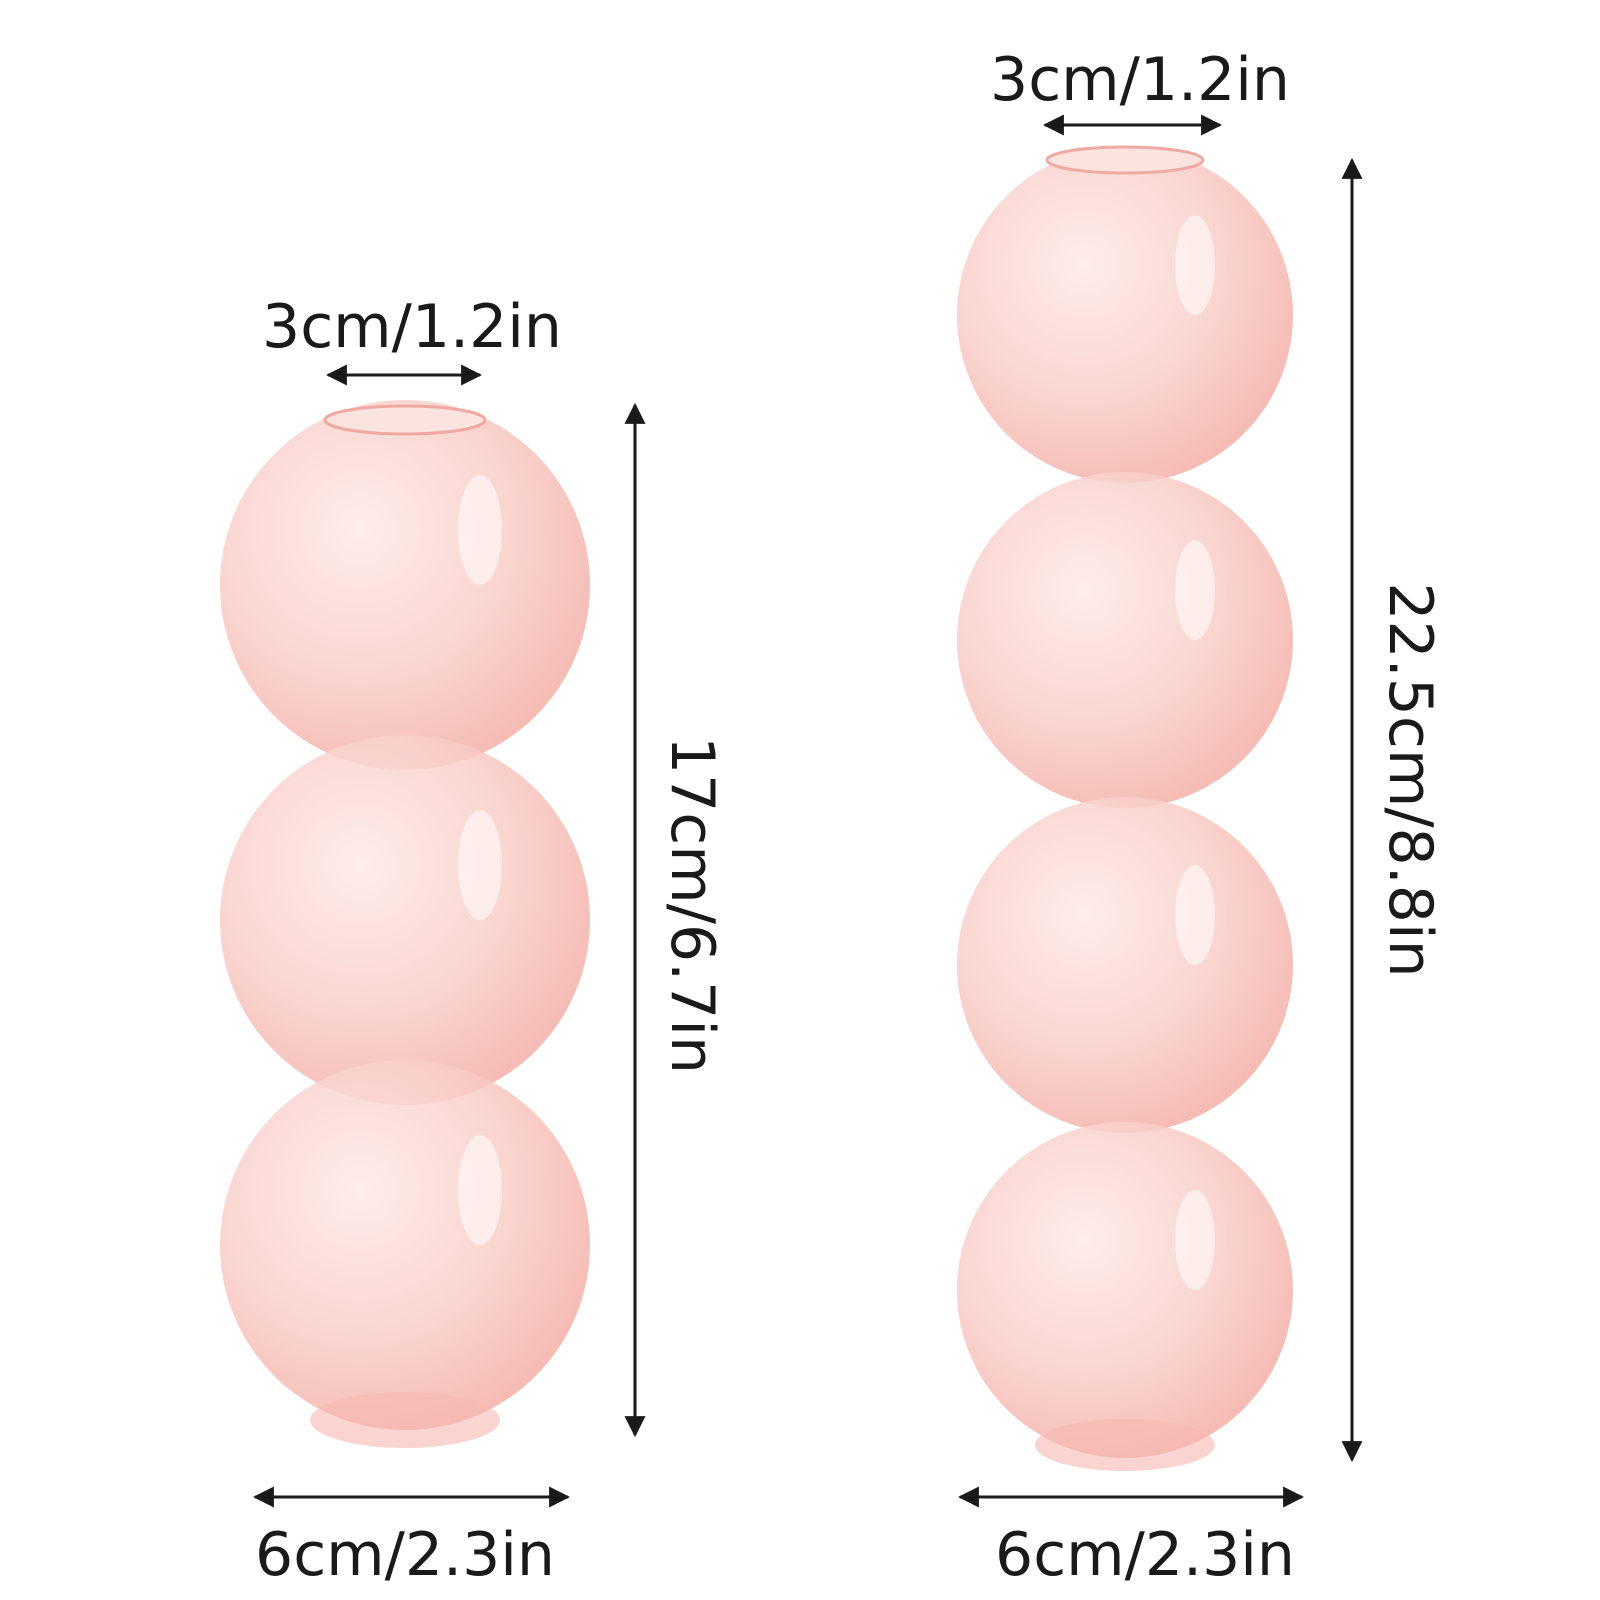 The height and width of the screenshot is (1600, 1600). Describe the element at coordinates (1125, 160) in the screenshot. I see `large-vase-rim` at that location.